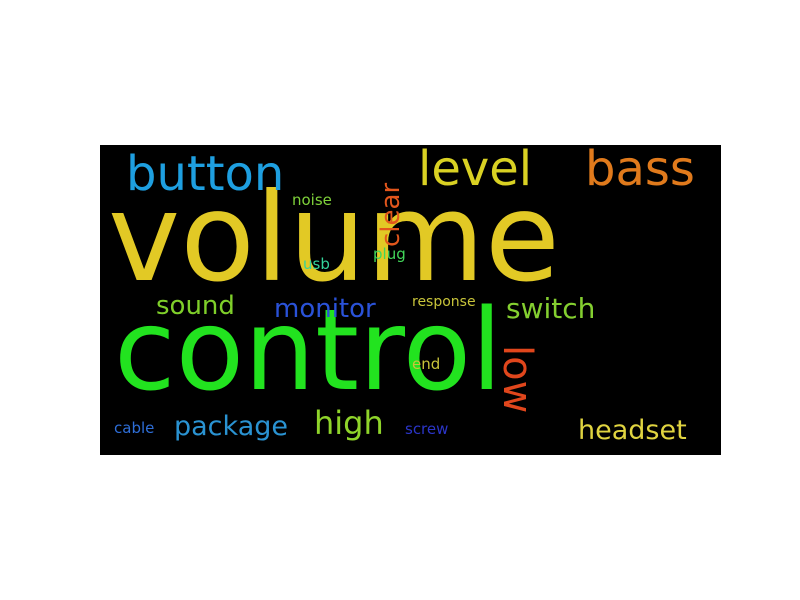 The image size is (800, 600). I want to click on word-low: low, so click(517, 379).